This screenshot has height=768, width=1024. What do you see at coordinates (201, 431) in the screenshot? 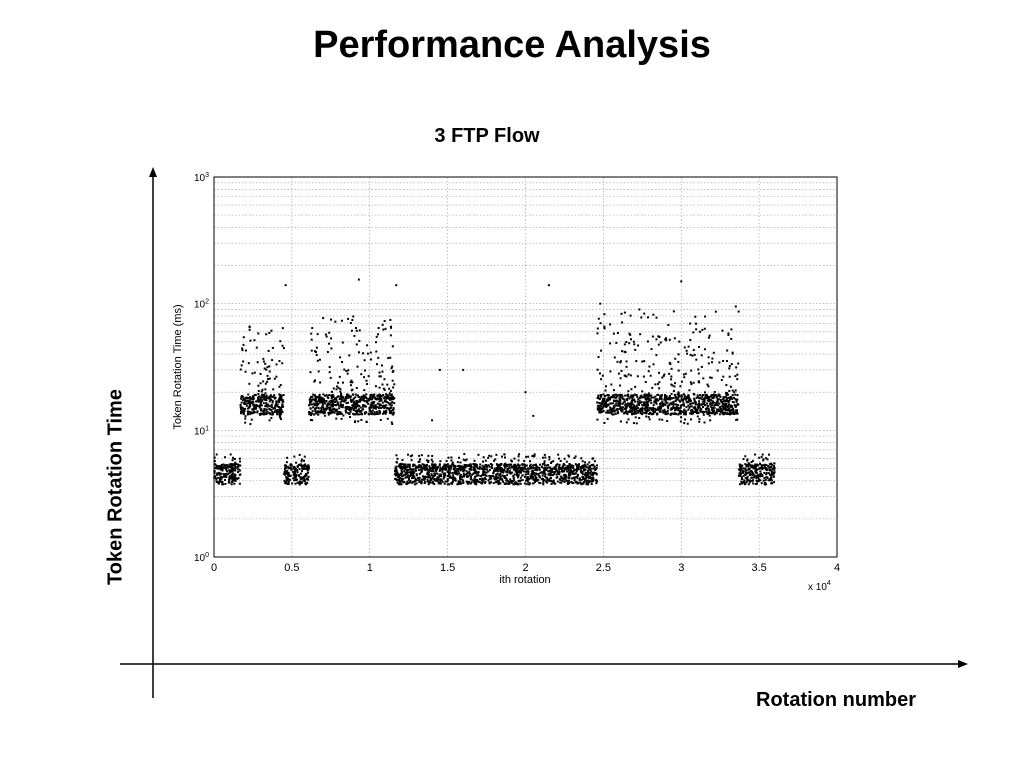
I see `y-tick-label: 101` at bounding box center [201, 431].